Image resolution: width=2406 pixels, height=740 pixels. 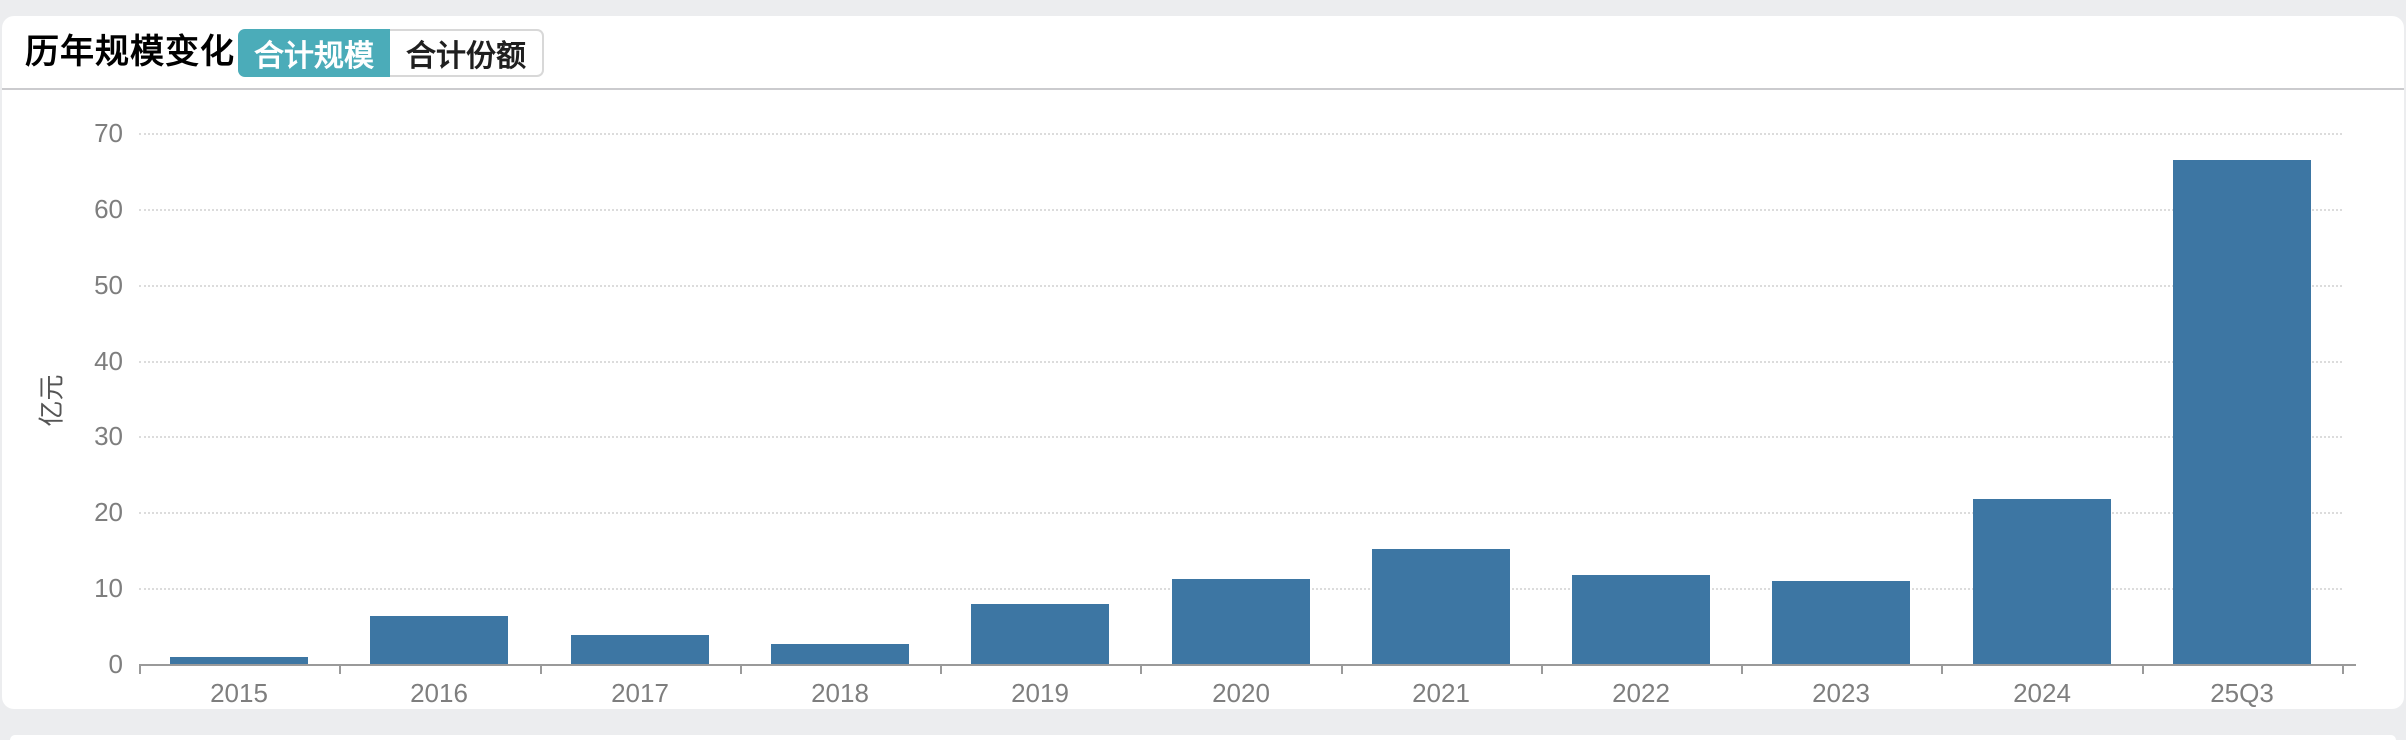 What do you see at coordinates (640, 649) in the screenshot?
I see `bar-2017` at bounding box center [640, 649].